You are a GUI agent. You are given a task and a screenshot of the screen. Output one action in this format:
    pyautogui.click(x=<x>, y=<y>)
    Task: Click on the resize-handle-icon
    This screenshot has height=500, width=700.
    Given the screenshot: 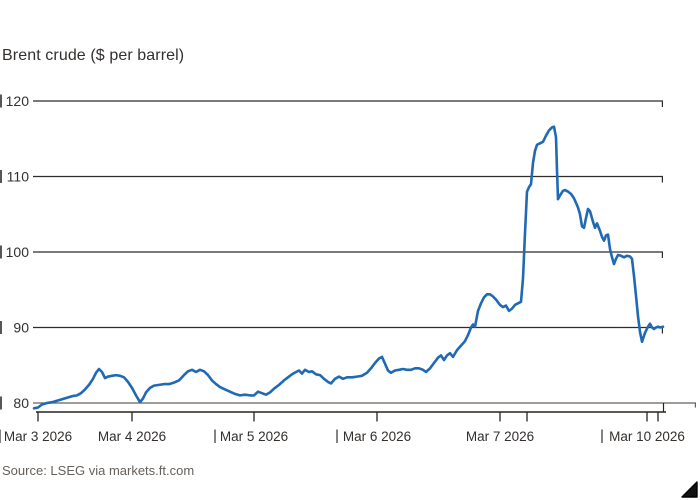 What is the action you would take?
    pyautogui.click(x=689, y=489)
    